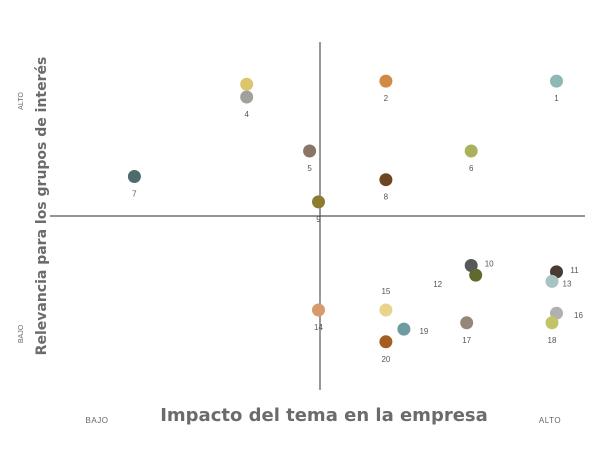 This screenshot has width=600, height=453. I want to click on data-label-13: 13, so click(567, 283).